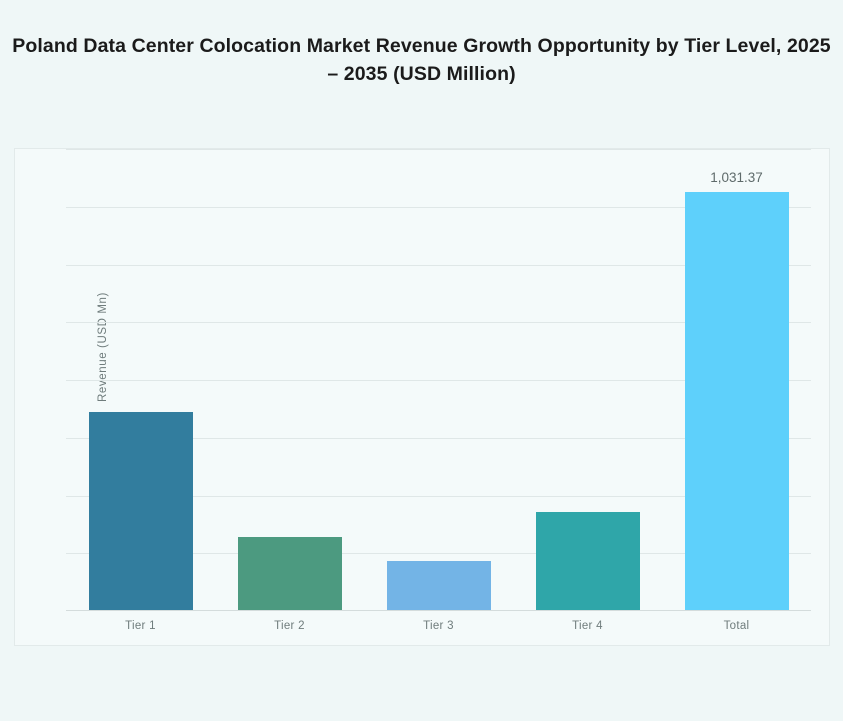 The image size is (843, 721). Describe the element at coordinates (289, 626) in the screenshot. I see `x-axis-label-tier-2: Tier 2` at that location.